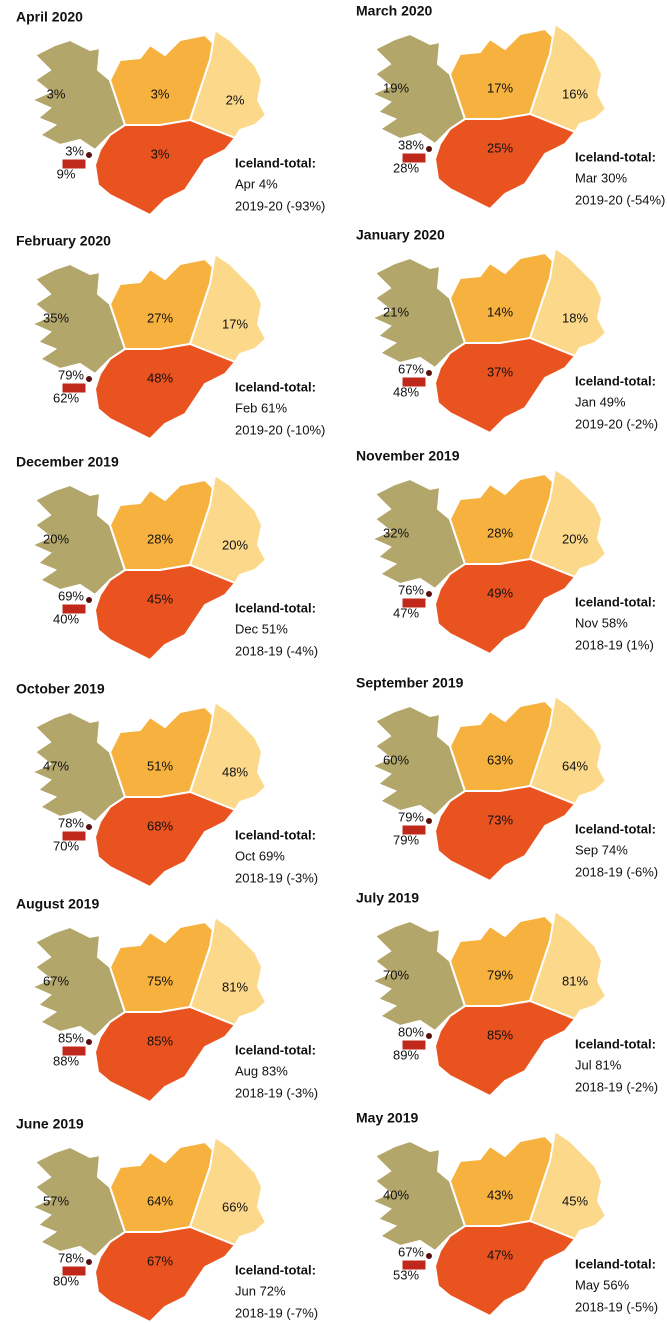 The image size is (667, 1323). Describe the element at coordinates (67, 462) in the screenshot. I see `panel-title: December 2019` at that location.